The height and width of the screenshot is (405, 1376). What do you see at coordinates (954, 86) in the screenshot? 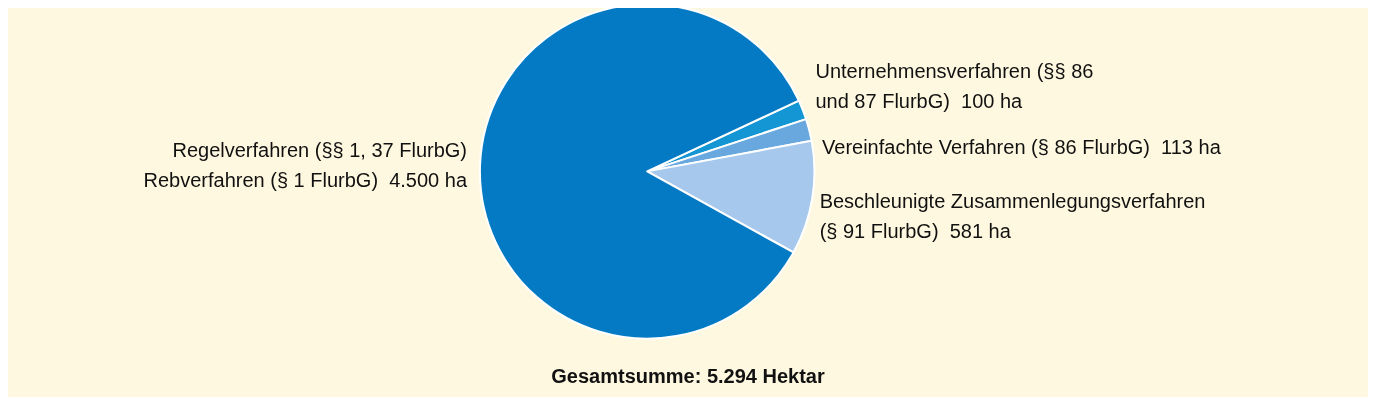
I see `slice-label: Unternehmensverfahren (§§ 86 und 87 FlurbG) 100 ha` at bounding box center [954, 86].